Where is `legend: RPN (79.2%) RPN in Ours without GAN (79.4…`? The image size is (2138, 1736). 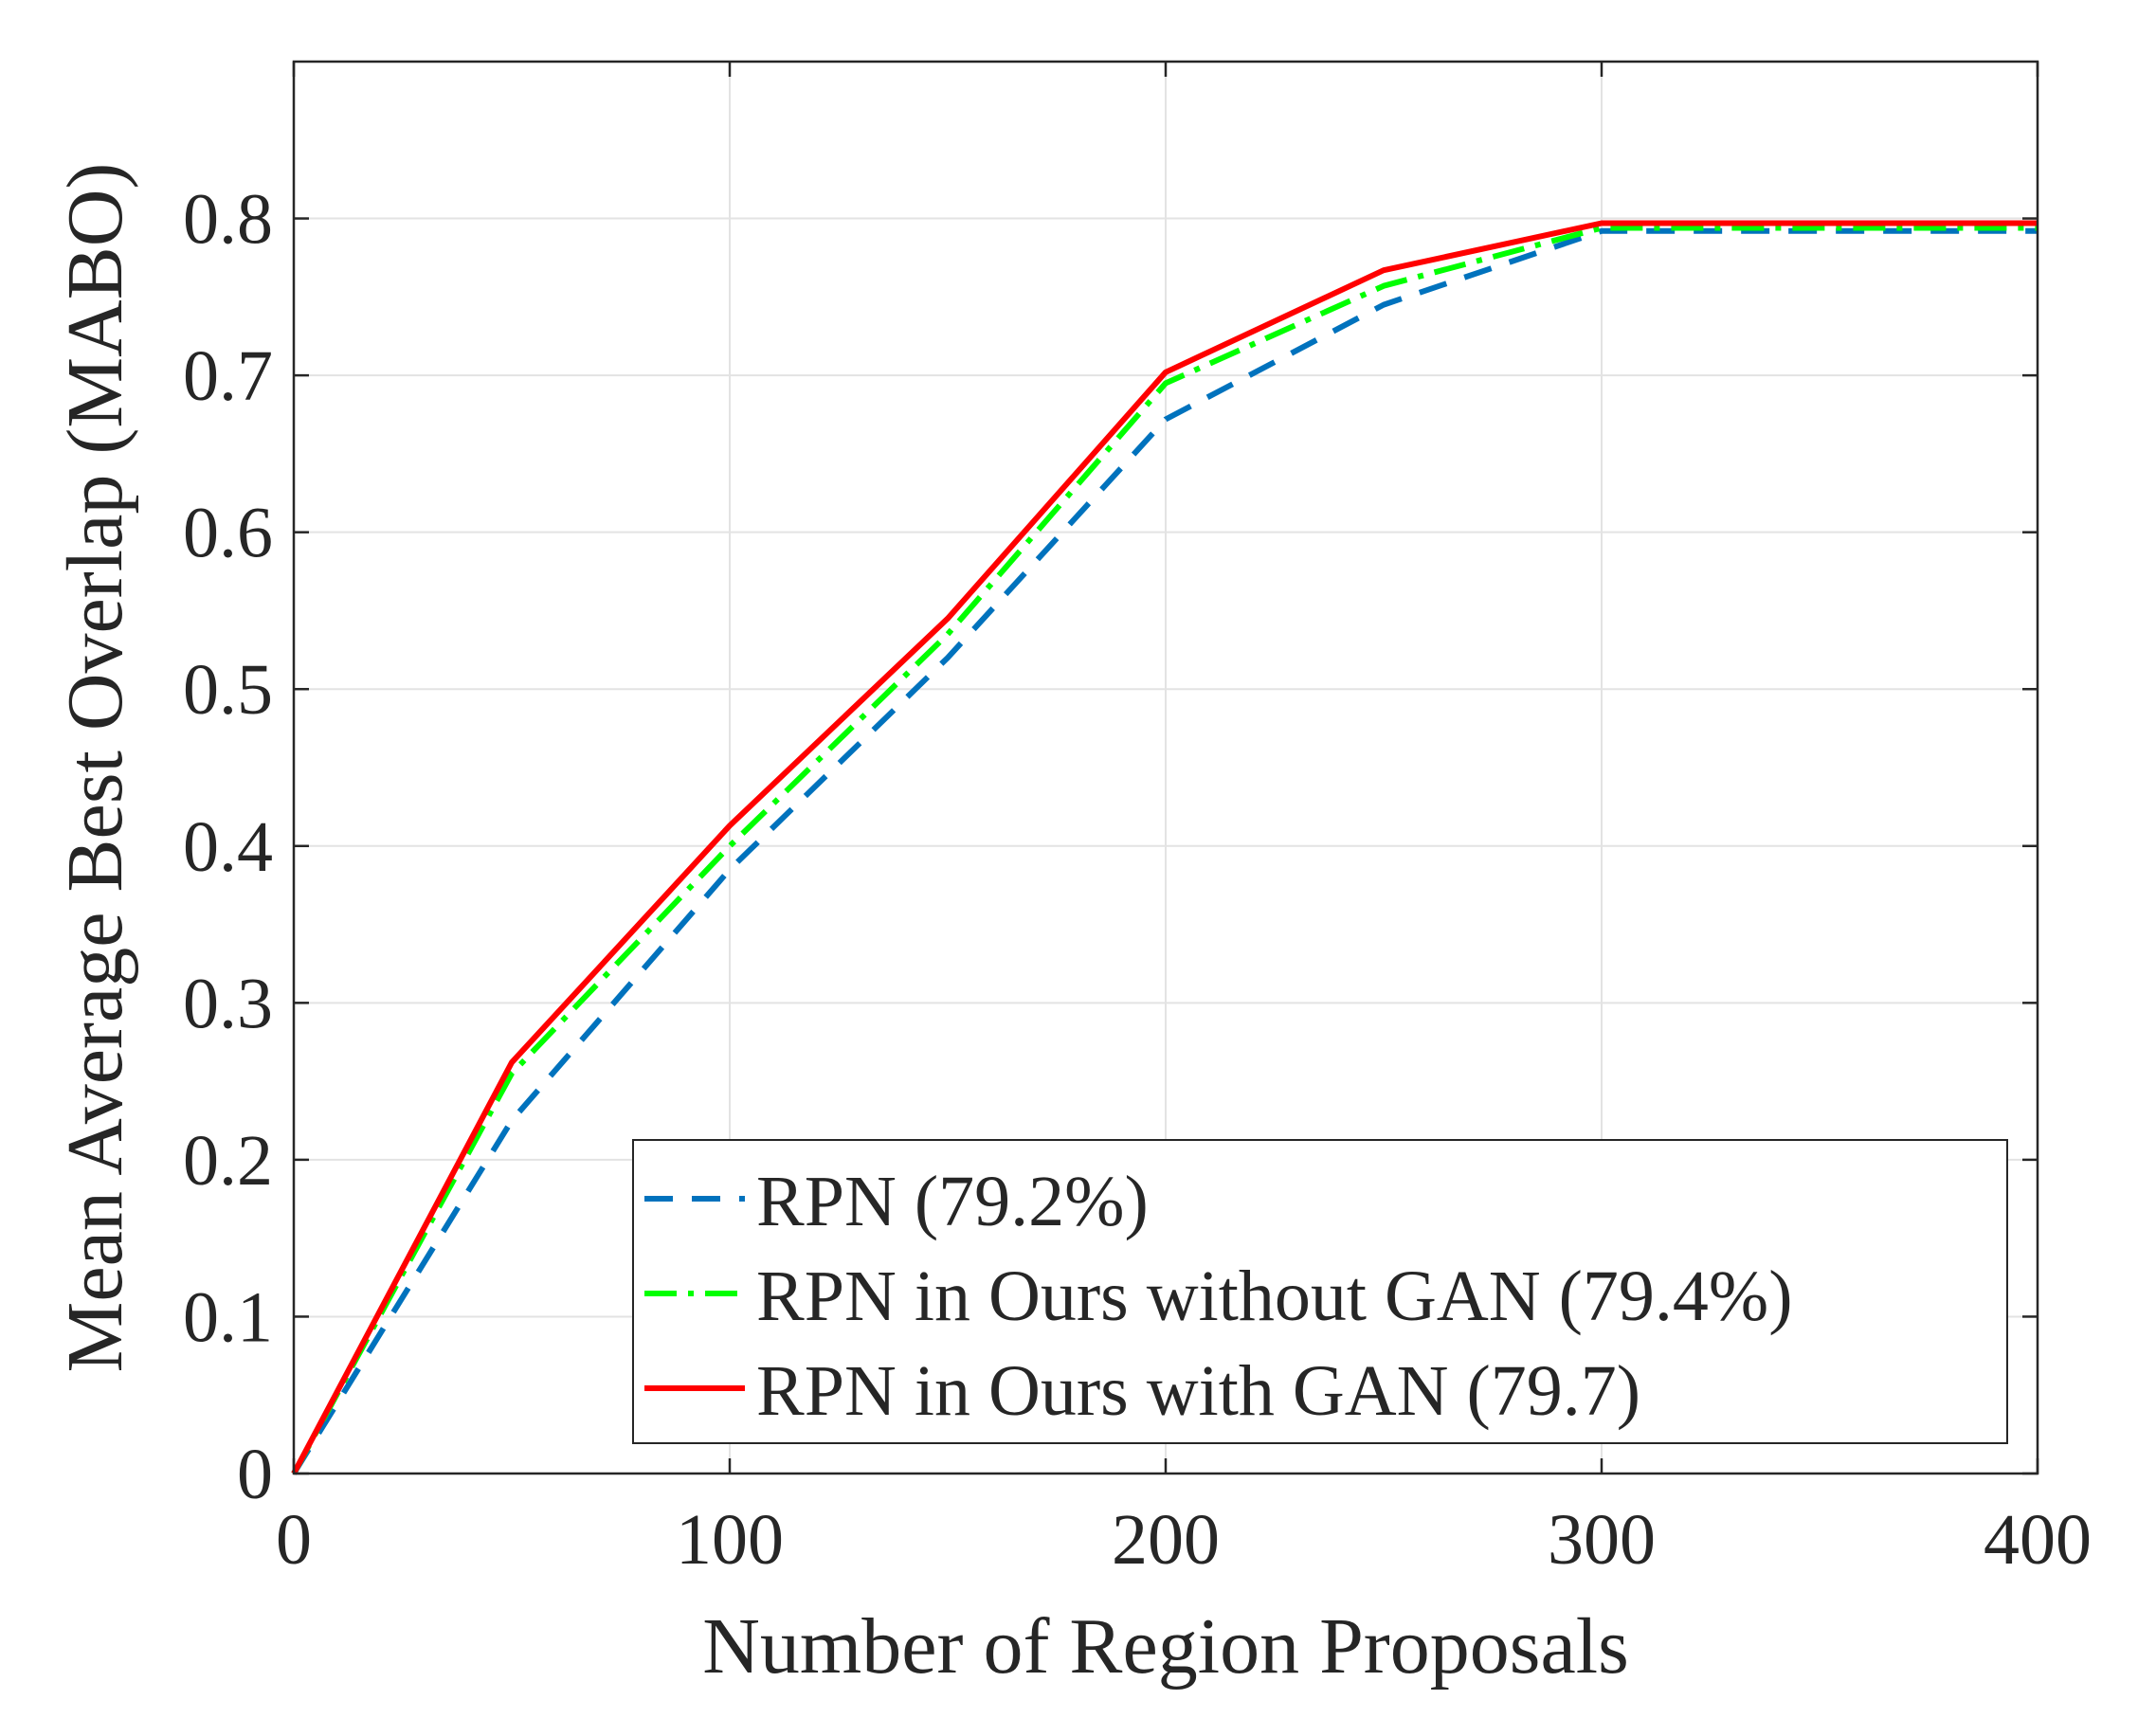
legend: RPN (79.2%) RPN in Ours without GAN (79.4… is located at coordinates (1320, 1291).